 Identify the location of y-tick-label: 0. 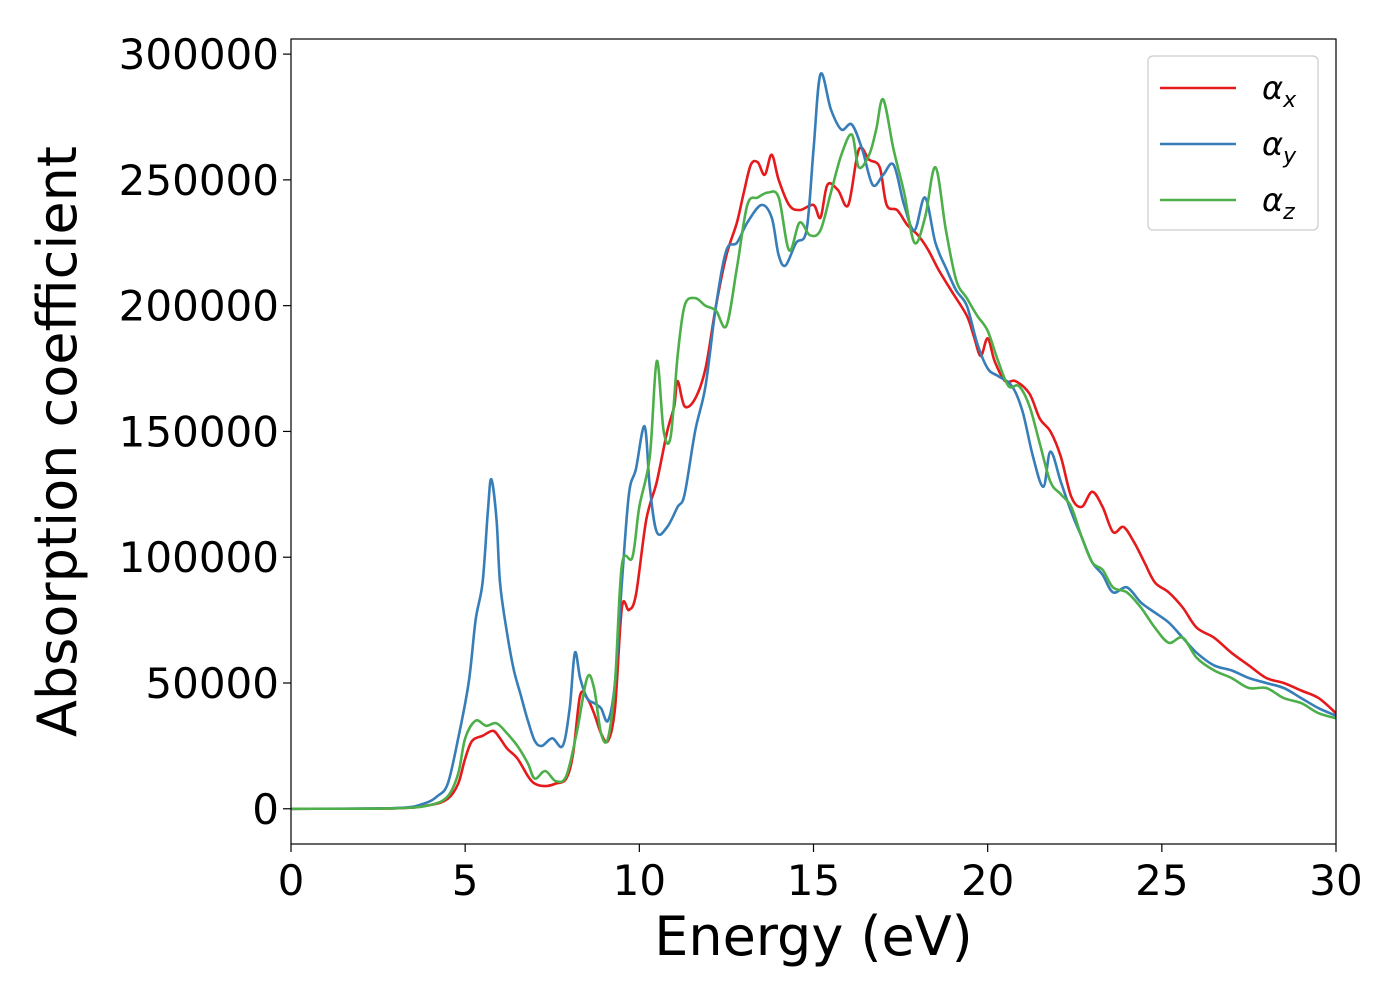
(265, 809).